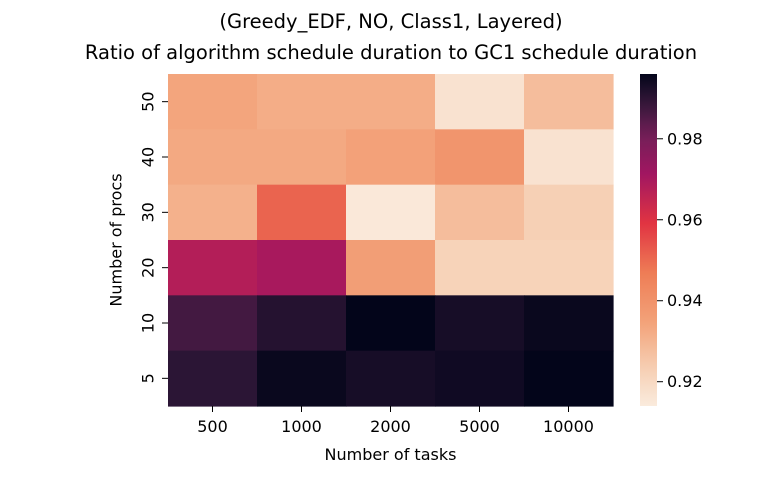 The height and width of the screenshot is (481, 782). I want to click on colorbar-tick-label: 0.94, so click(685, 300).